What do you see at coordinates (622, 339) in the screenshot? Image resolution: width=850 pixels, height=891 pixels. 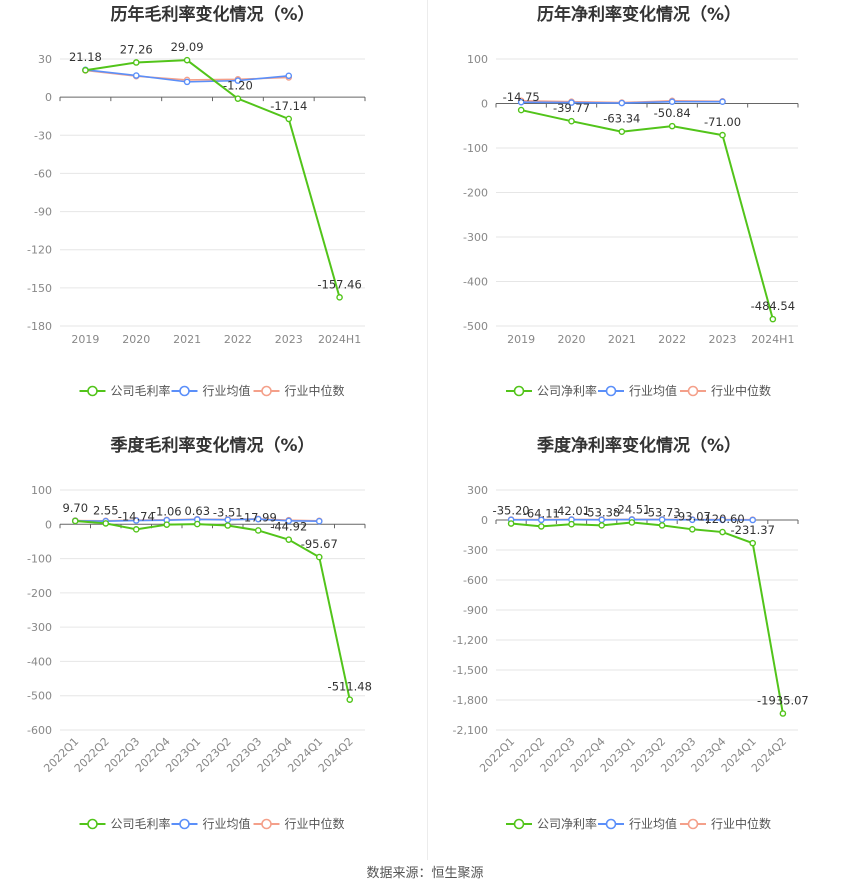 I see `x-tick-label: 2021` at bounding box center [622, 339].